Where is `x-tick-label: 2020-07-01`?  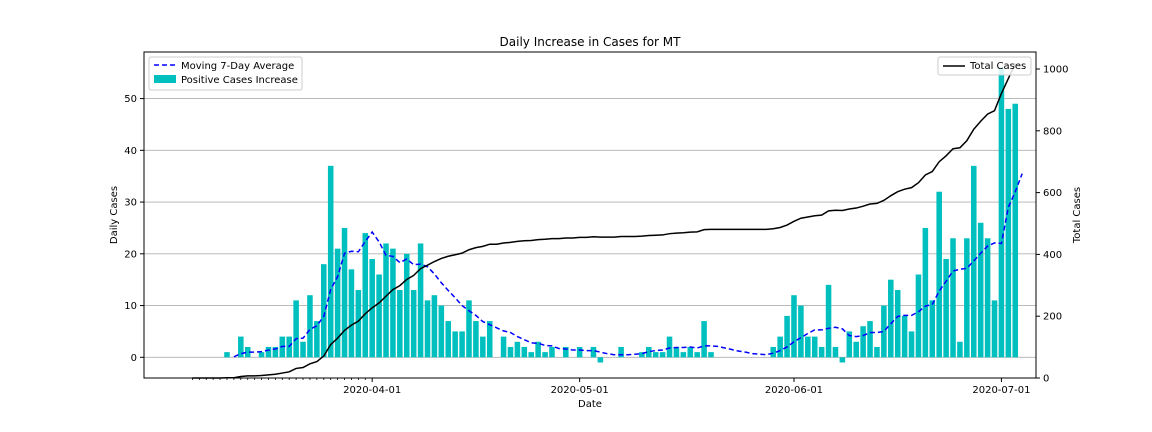
x-tick-label: 2020-07-01 is located at coordinates (1001, 390).